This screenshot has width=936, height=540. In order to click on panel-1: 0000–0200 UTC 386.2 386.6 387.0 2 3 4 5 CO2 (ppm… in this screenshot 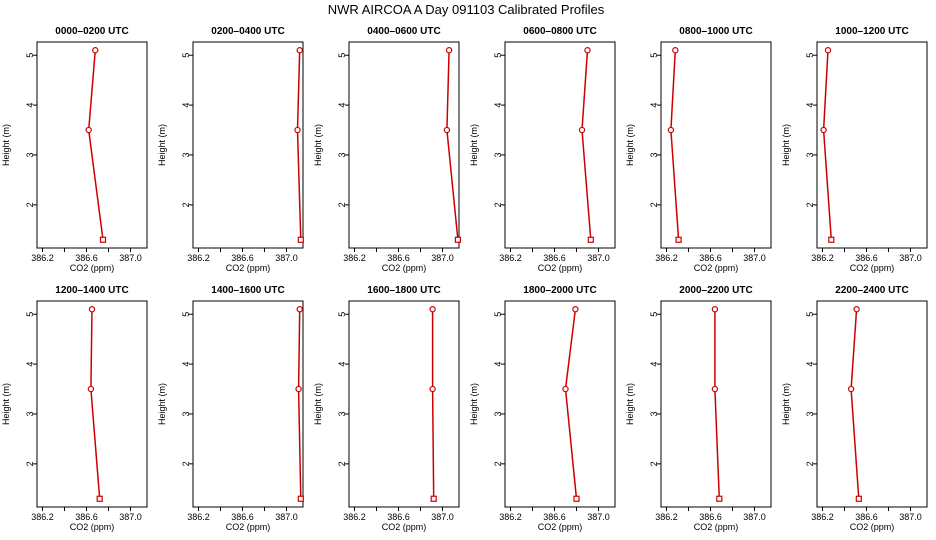, I will do `click(74, 149)`.